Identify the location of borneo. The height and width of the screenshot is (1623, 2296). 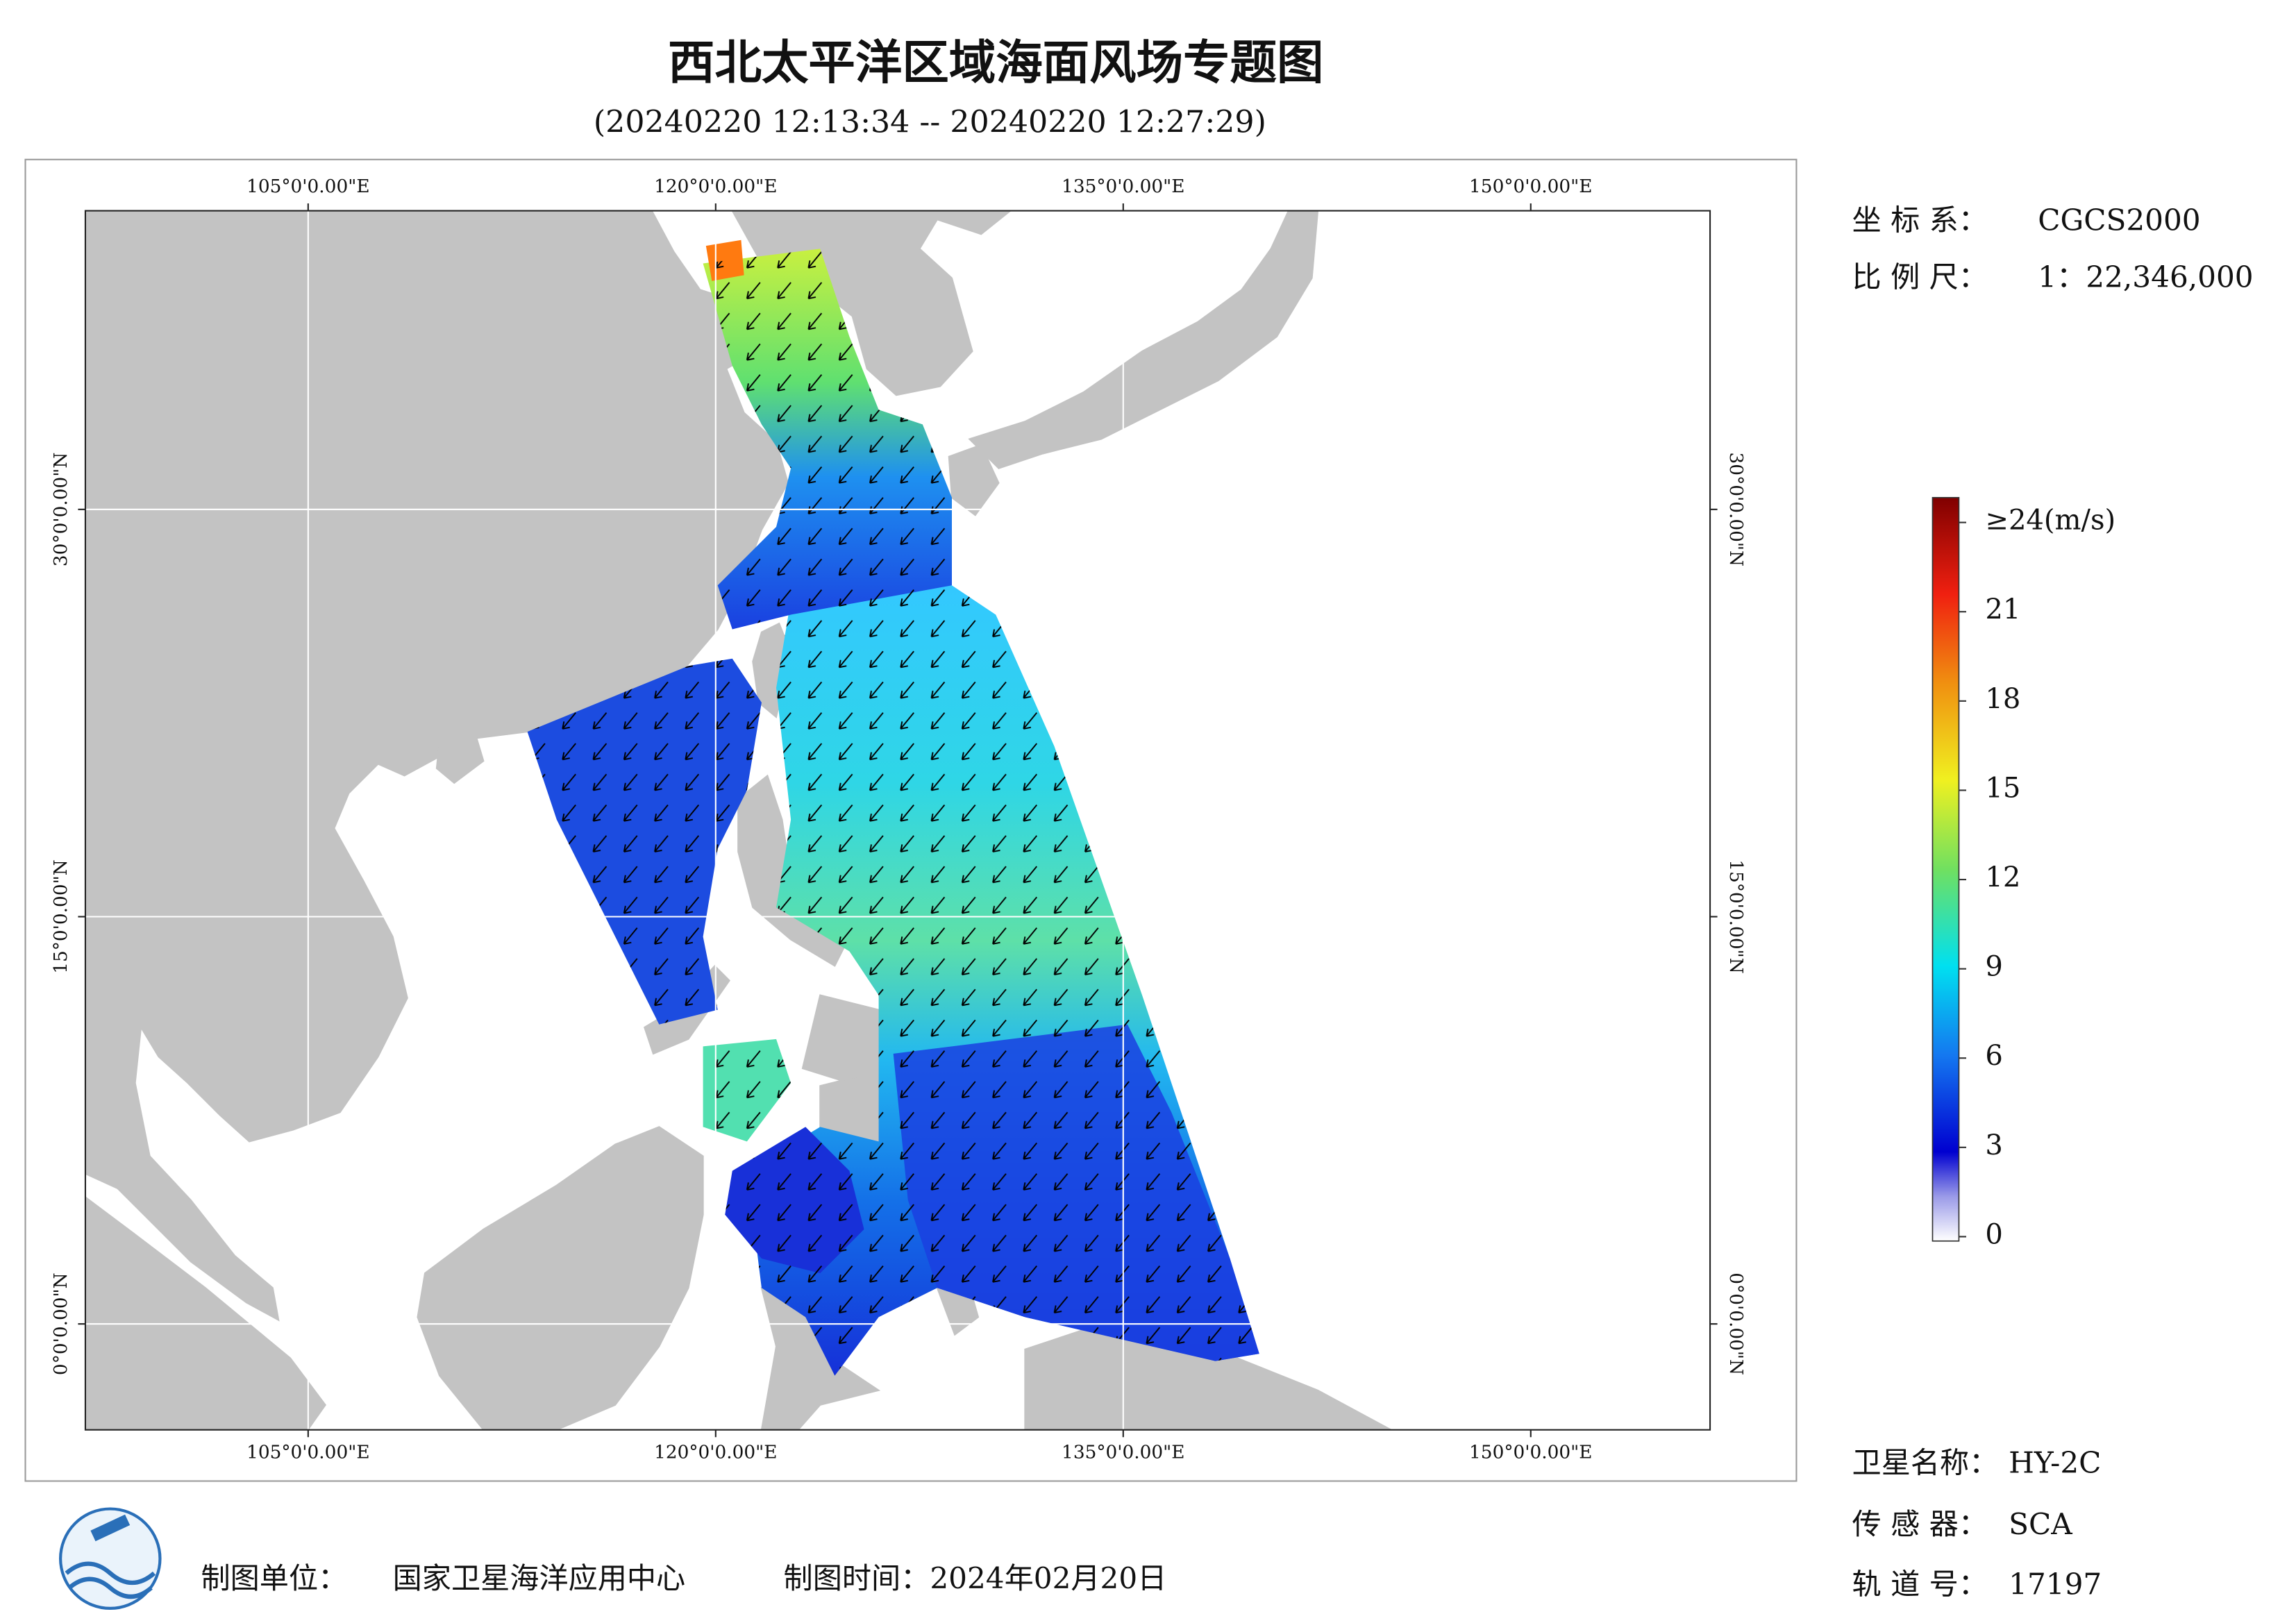
(560, 1278).